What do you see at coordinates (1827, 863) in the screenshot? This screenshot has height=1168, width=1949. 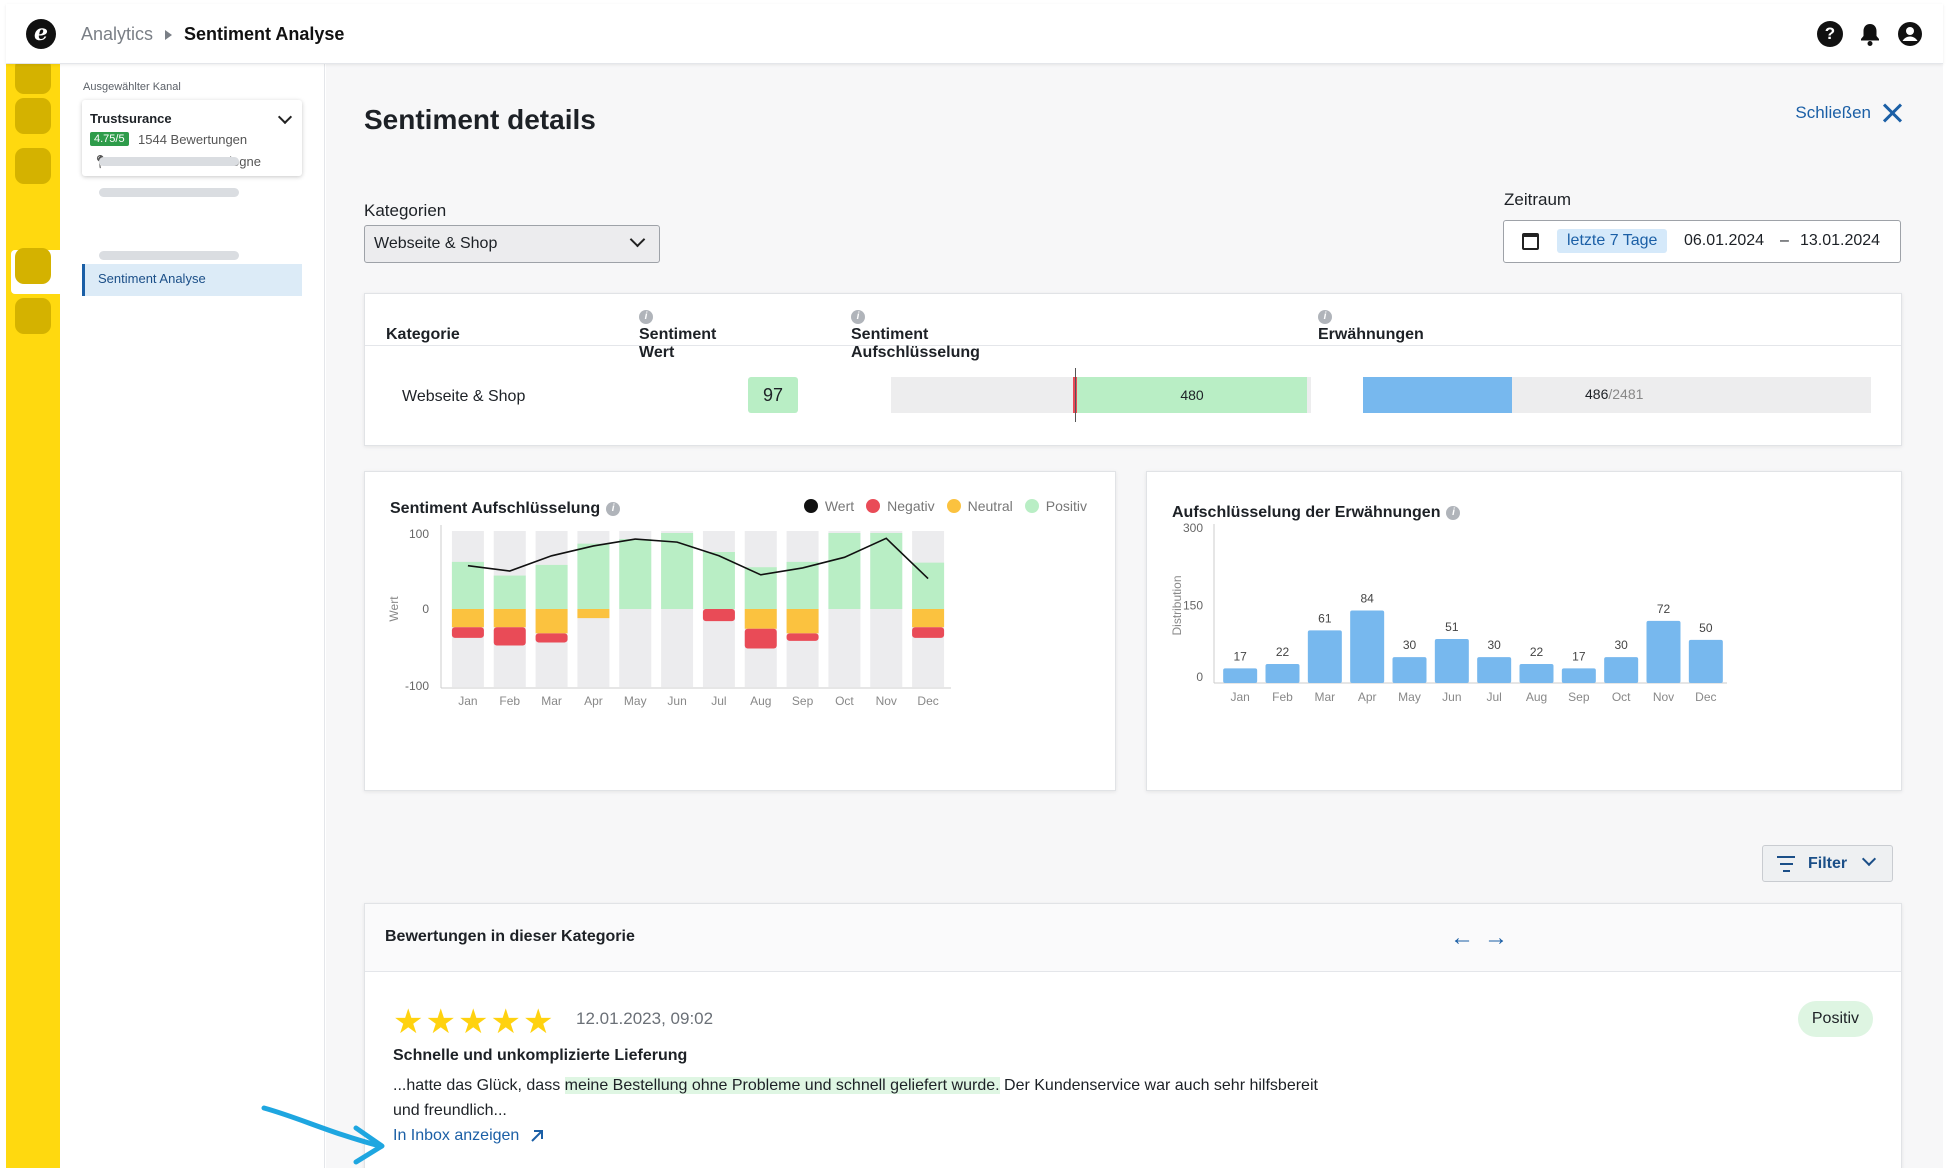 I see `filter-button: Filter` at bounding box center [1827, 863].